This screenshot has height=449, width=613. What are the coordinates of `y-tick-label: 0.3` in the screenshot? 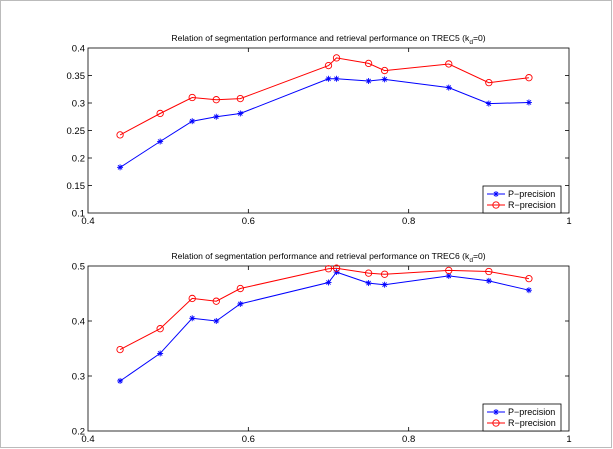 It's located at (78, 104).